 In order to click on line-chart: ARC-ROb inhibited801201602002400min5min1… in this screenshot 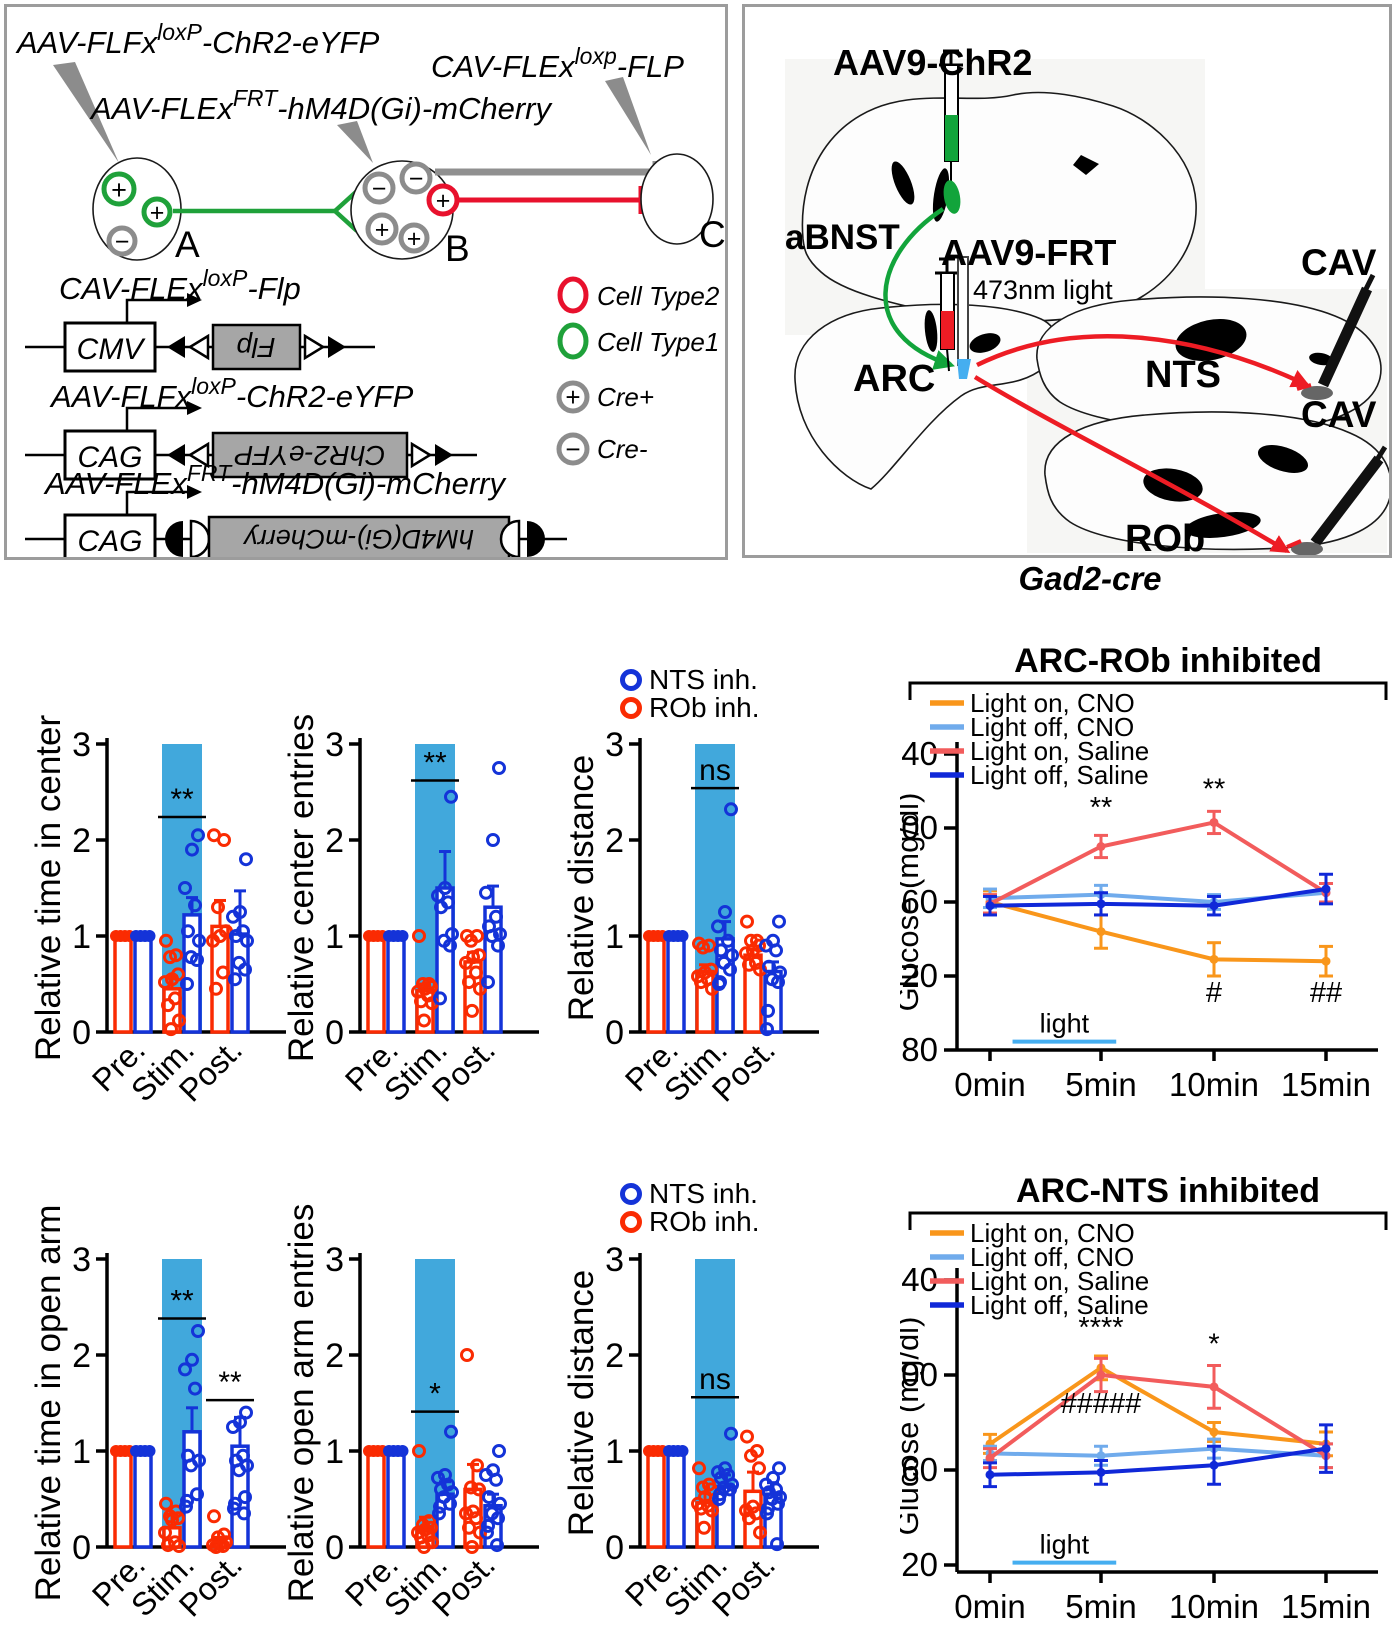, I will do `click(1144, 872)`.